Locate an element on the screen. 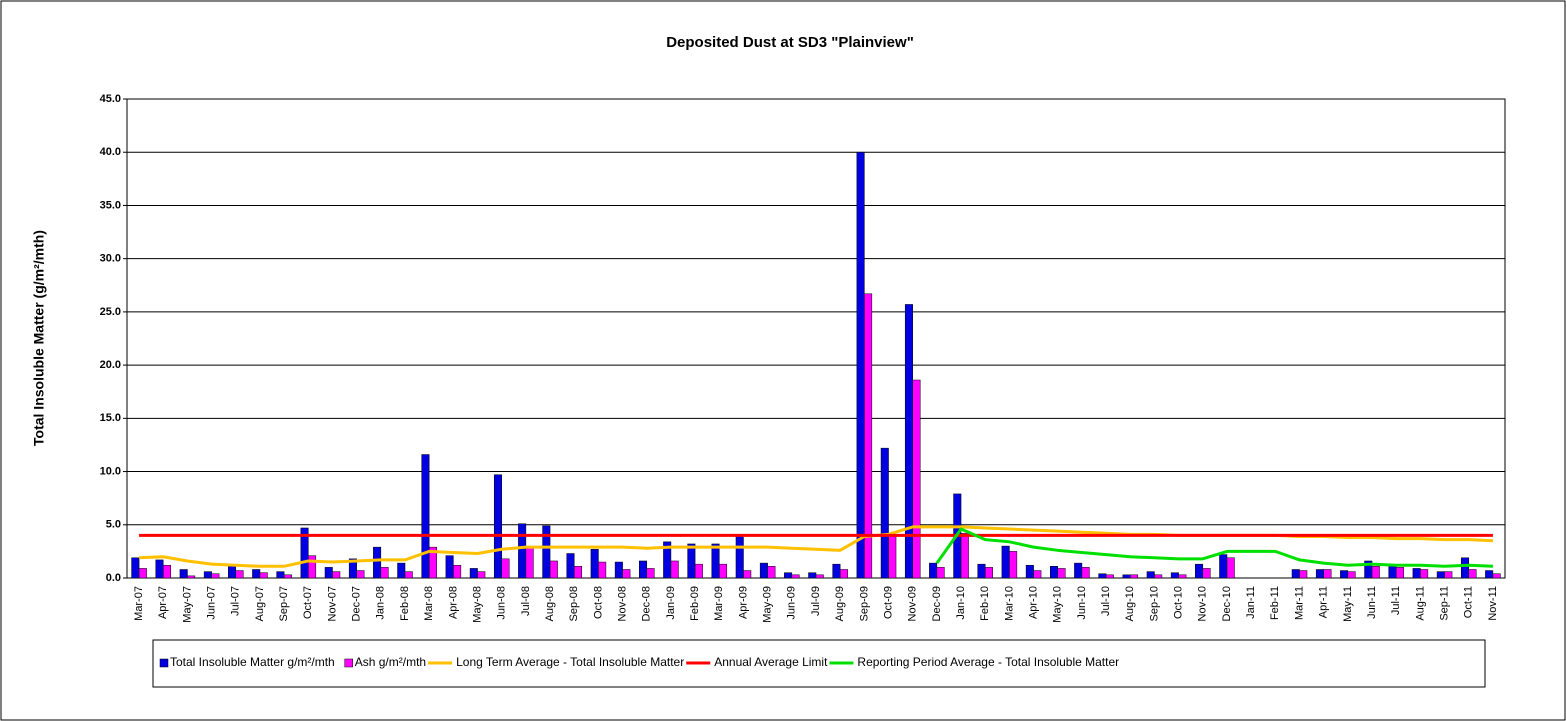 The width and height of the screenshot is (1566, 721). x-tick-label: Jun-07 is located at coordinates (212, 603).